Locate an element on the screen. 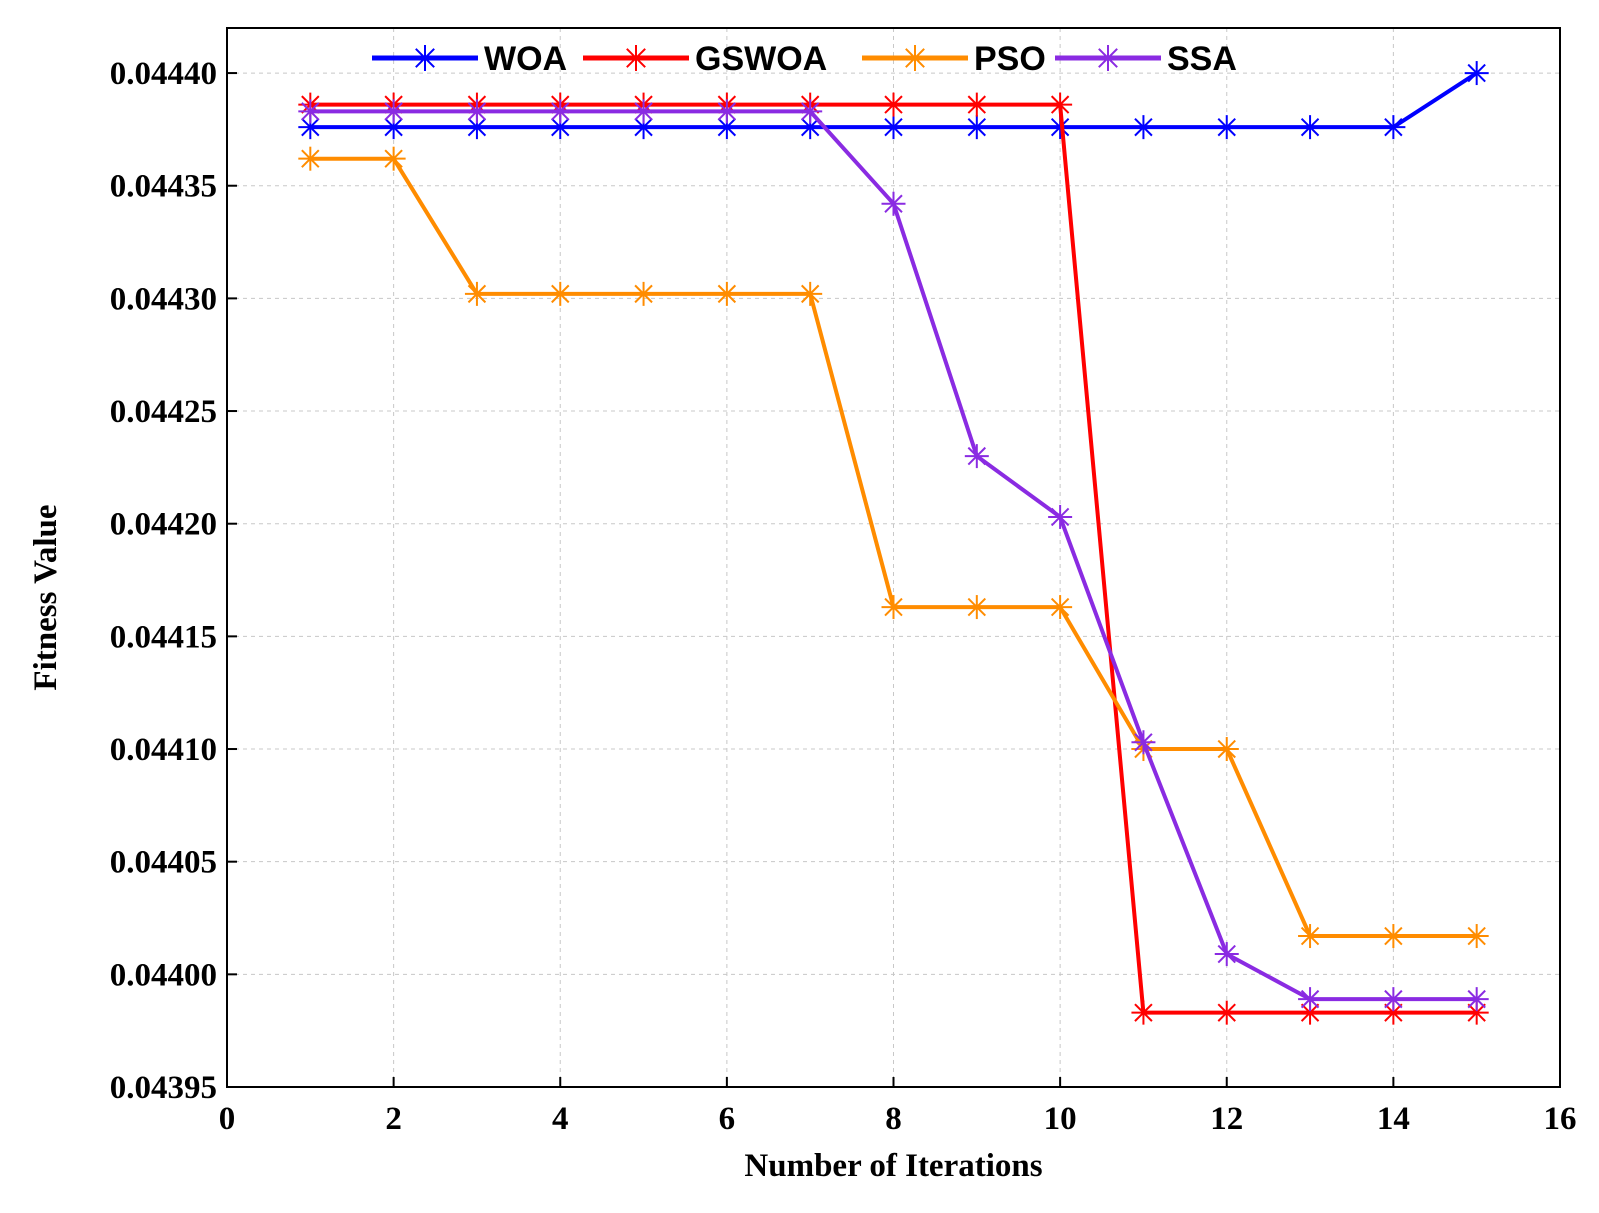 The image size is (1599, 1213). legend-label: WOA is located at coordinates (525, 59).